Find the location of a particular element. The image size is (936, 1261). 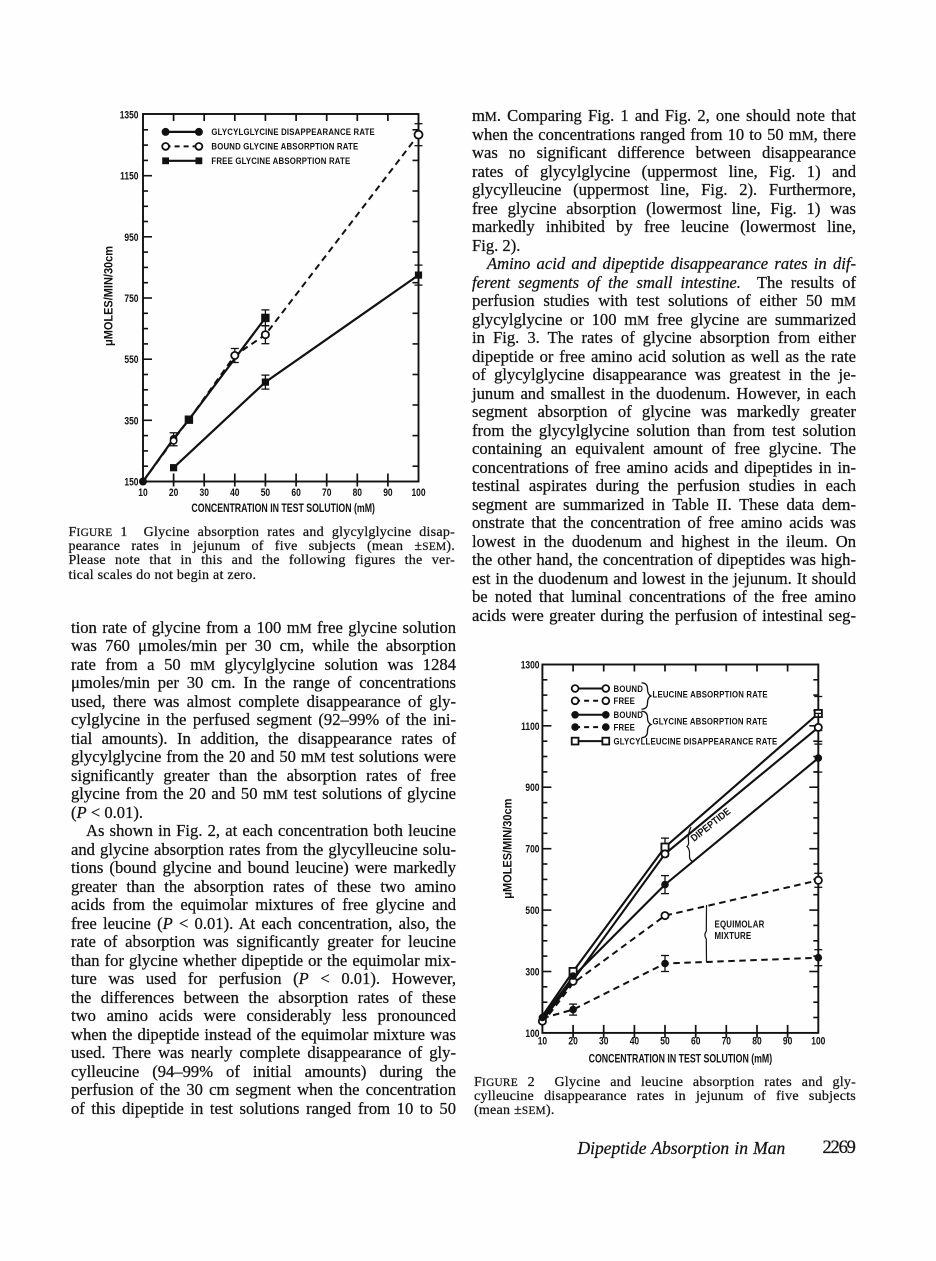

svg-text: 550 is located at coordinates (131, 360).